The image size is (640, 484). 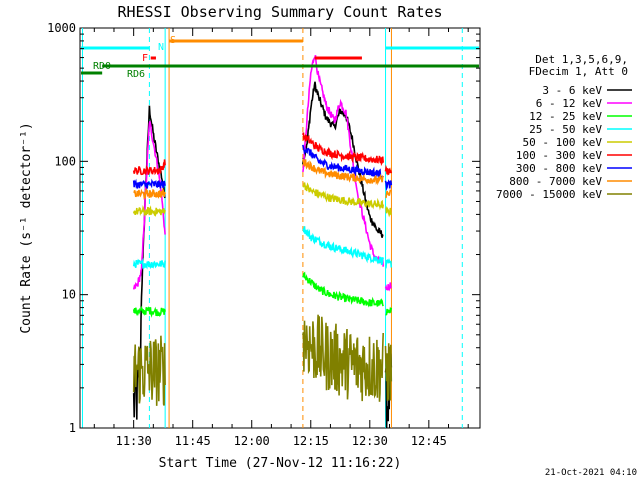 What do you see at coordinates (193, 441) in the screenshot?
I see `x-tick-label: 11:45` at bounding box center [193, 441].